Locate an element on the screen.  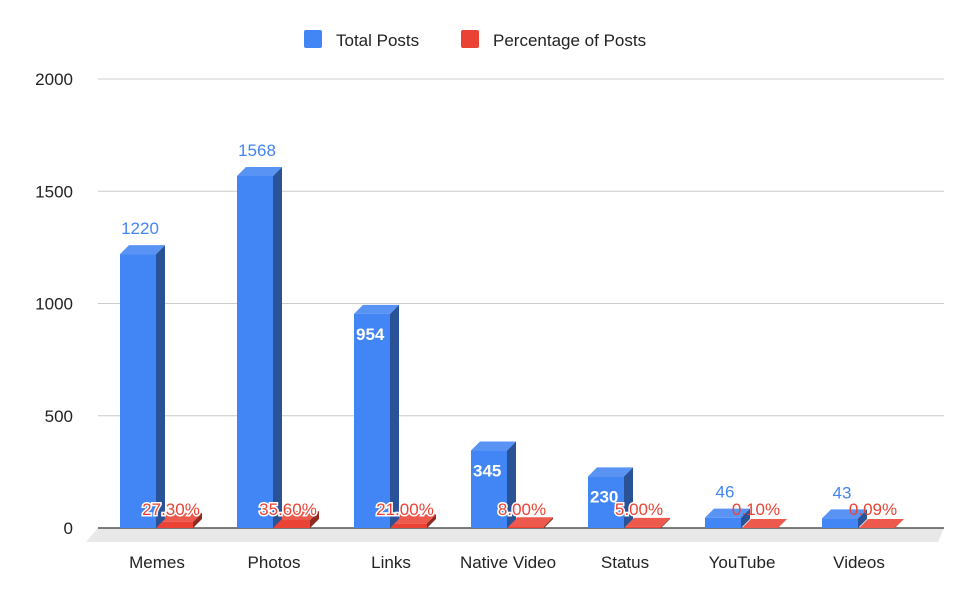
bar-total-memes-side is located at coordinates (160, 387).